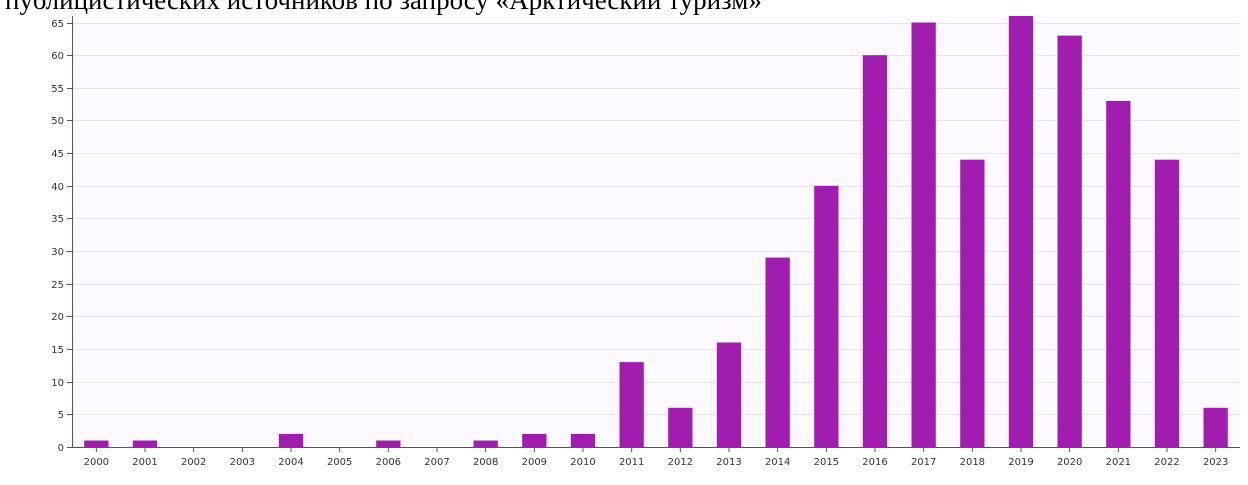  I want to click on bar-2010, so click(583, 440).